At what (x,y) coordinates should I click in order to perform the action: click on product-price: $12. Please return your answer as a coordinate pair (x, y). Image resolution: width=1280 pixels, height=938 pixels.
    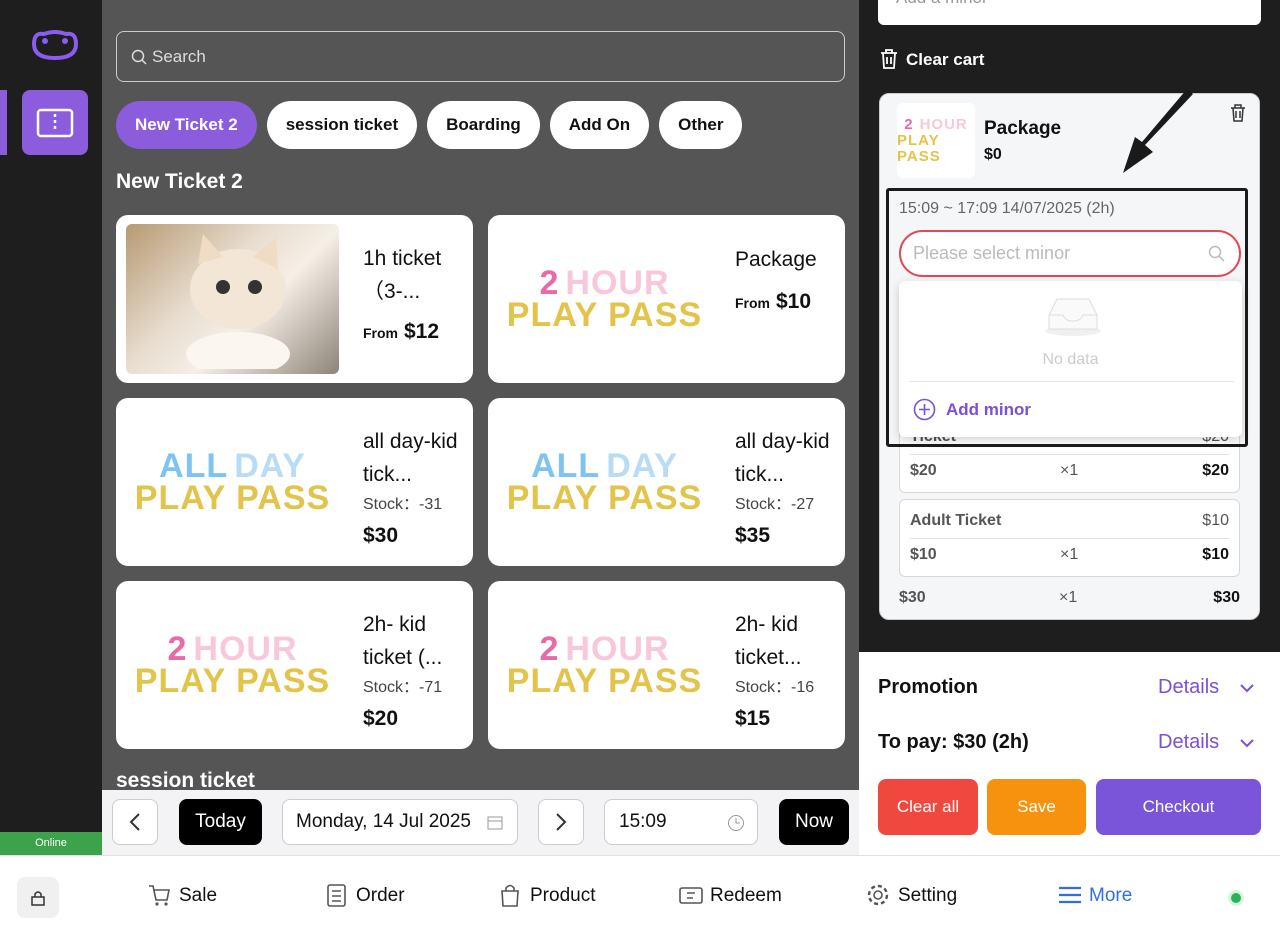
    Looking at the image, I should click on (422, 331).